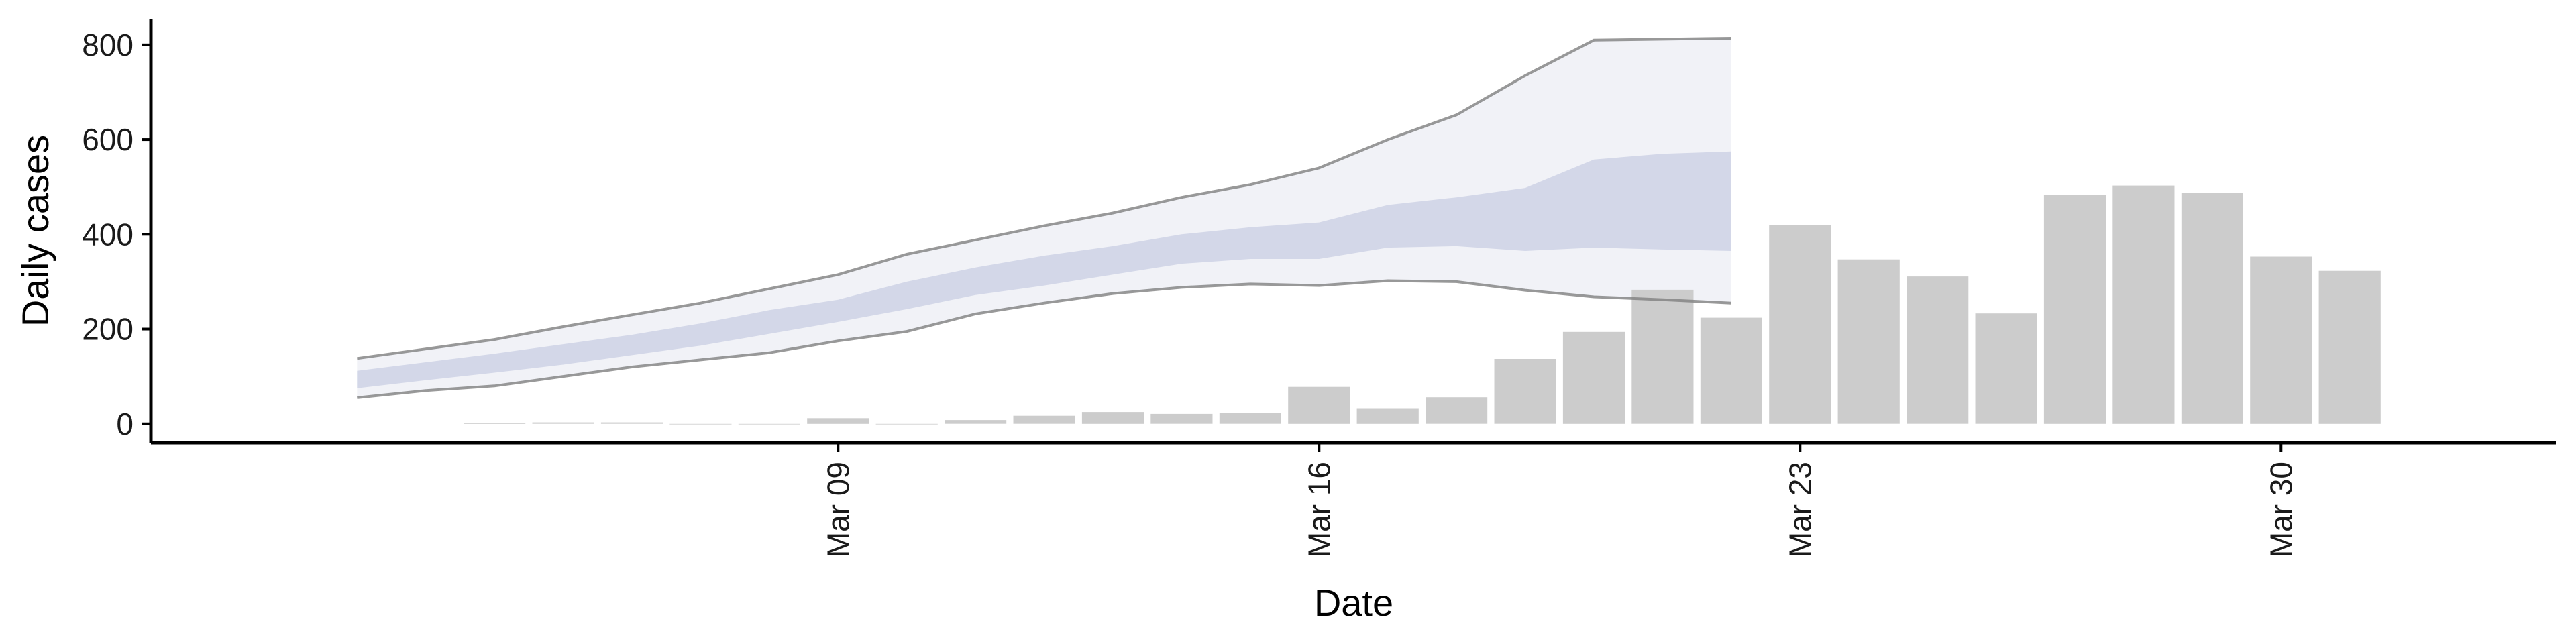 Image resolution: width=2576 pixels, height=644 pixels. What do you see at coordinates (1353, 603) in the screenshot?
I see `x-axis-title: Date` at bounding box center [1353, 603].